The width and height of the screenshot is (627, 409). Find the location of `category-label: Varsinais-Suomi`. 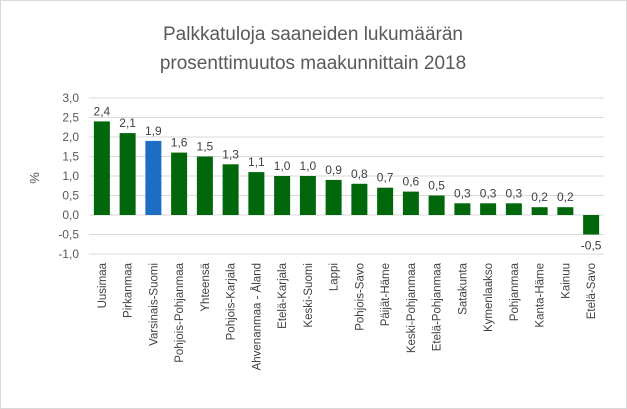

category-label: Varsinais-Suomi is located at coordinates (154, 304).